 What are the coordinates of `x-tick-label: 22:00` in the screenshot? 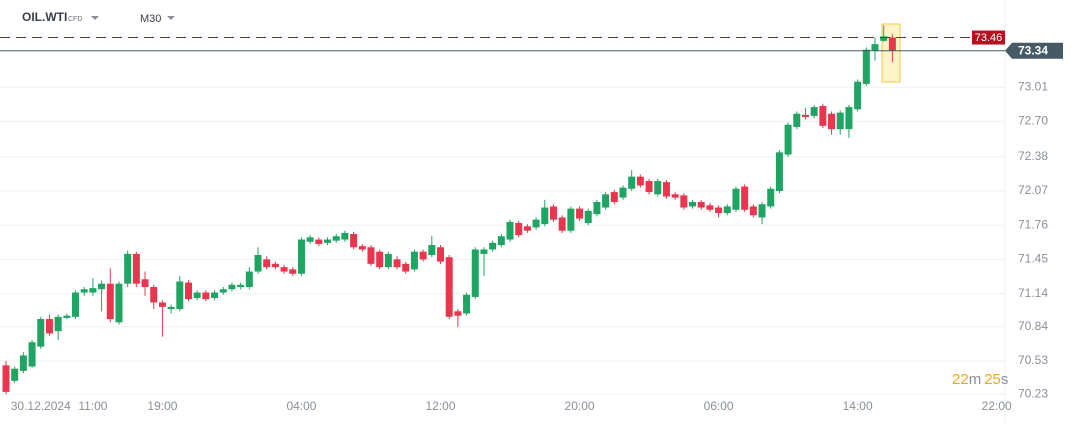 It's located at (997, 406).